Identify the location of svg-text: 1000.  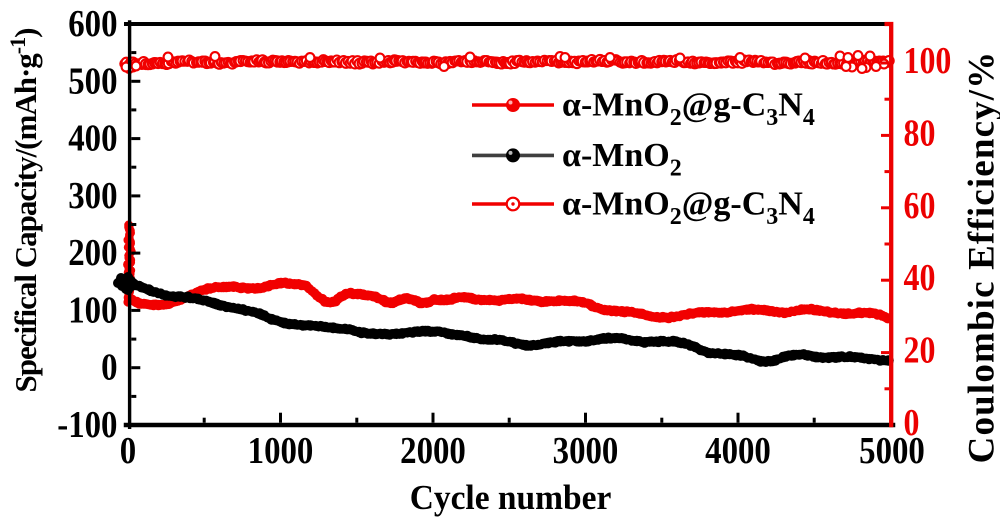
(281, 450).